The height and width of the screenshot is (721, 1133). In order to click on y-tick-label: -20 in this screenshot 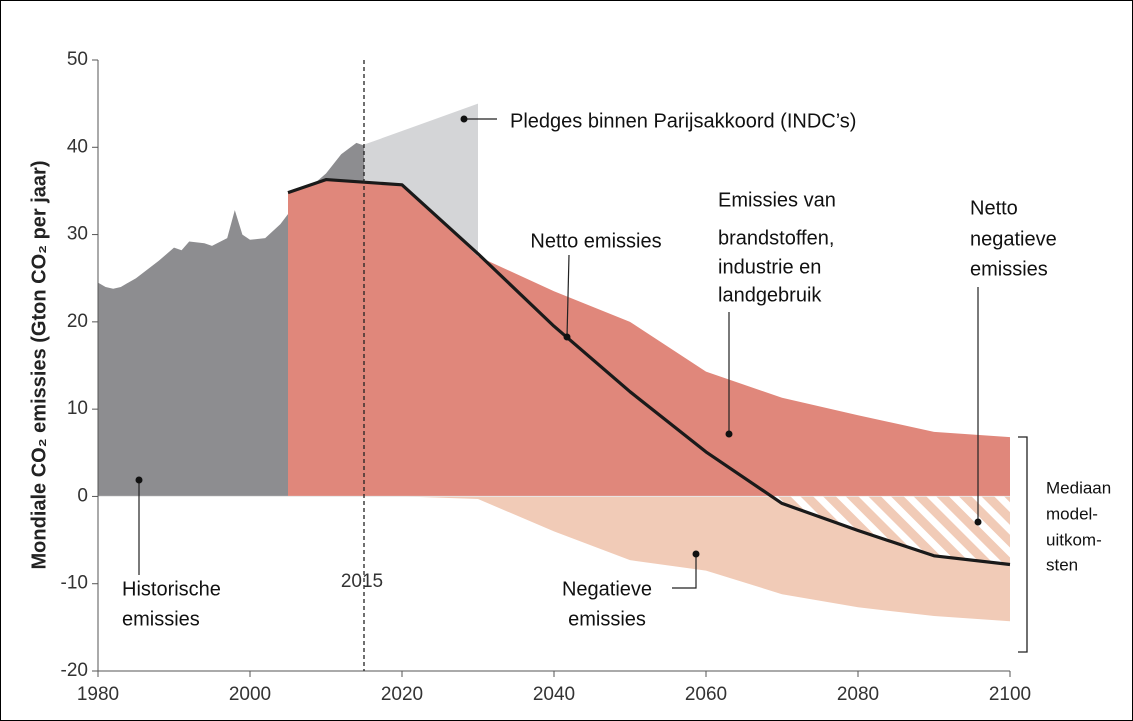, I will do `click(74, 670)`.